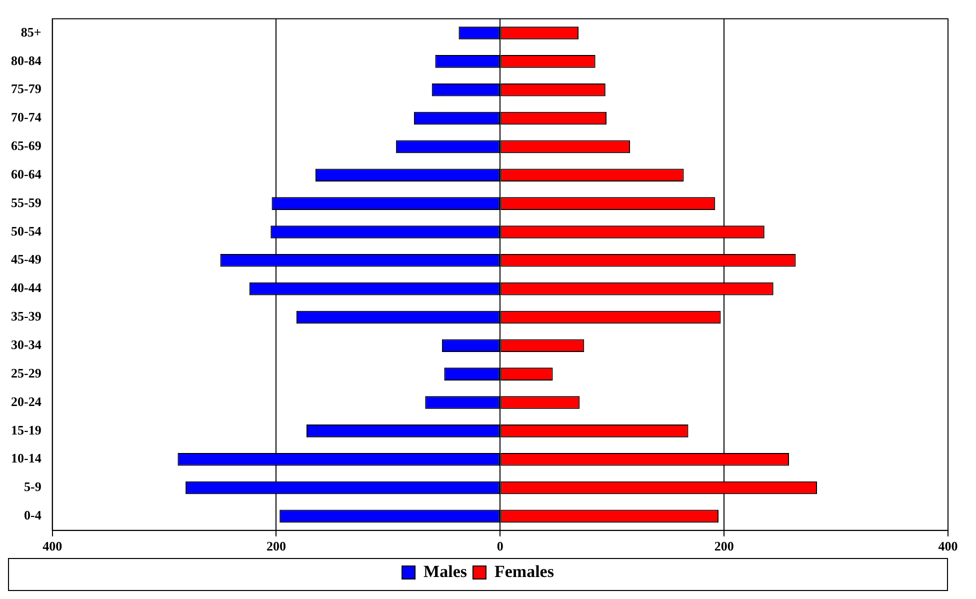  Describe the element at coordinates (26, 230) in the screenshot. I see `y-tick-label: 50-54` at that location.